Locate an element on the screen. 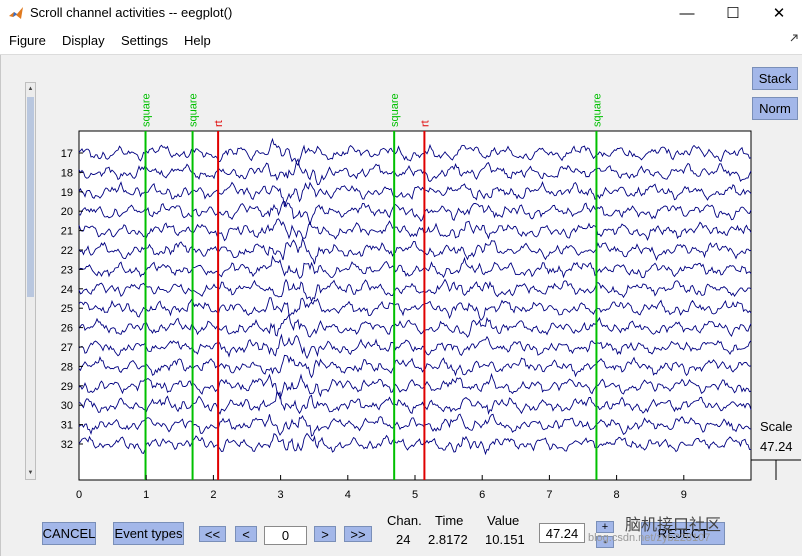 Image resolution: width=802 pixels, height=556 pixels. x-tick-label-8: 8 is located at coordinates (617, 495).